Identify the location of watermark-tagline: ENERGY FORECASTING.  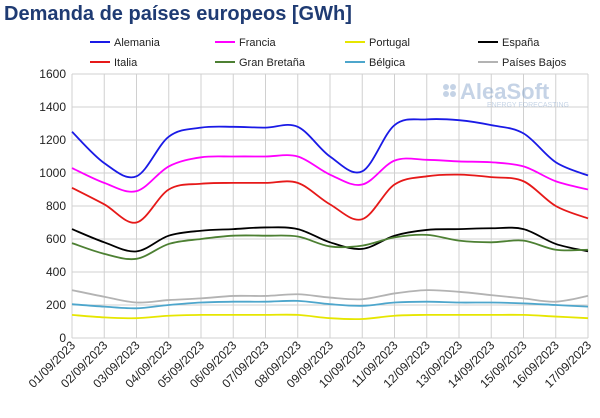
(528, 105).